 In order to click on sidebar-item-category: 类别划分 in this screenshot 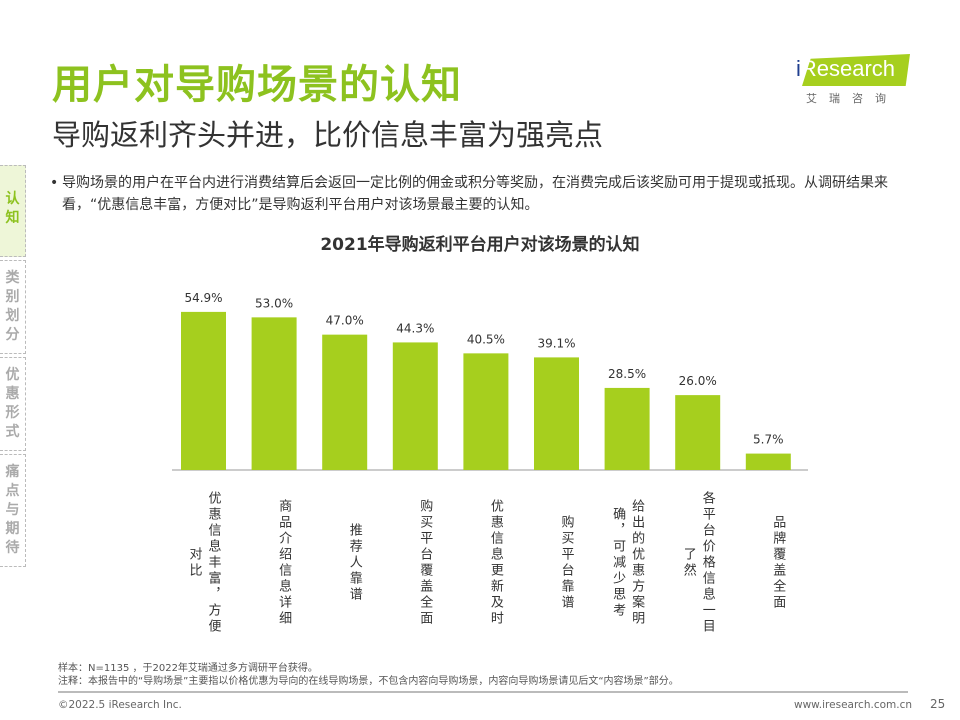, I will do `click(13, 307)`.